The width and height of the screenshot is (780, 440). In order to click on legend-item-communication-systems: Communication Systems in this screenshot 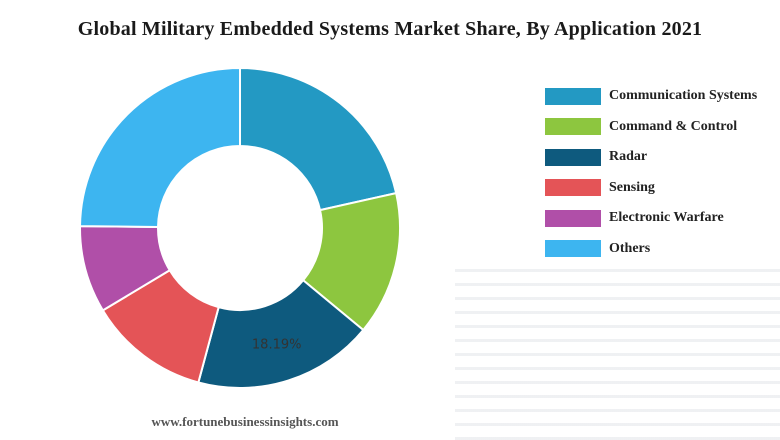, I will do `click(651, 96)`.